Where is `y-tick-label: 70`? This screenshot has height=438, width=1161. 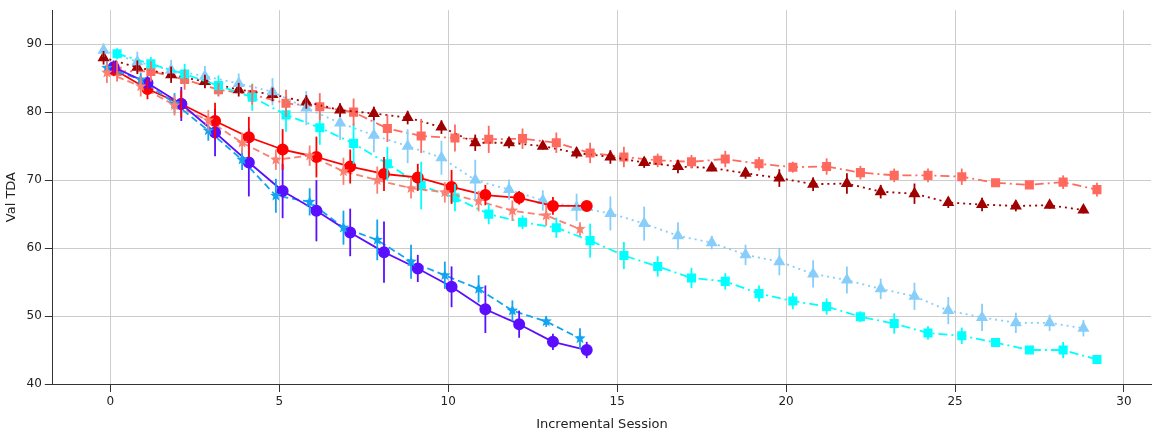 y-tick-label: 70 is located at coordinates (34, 179).